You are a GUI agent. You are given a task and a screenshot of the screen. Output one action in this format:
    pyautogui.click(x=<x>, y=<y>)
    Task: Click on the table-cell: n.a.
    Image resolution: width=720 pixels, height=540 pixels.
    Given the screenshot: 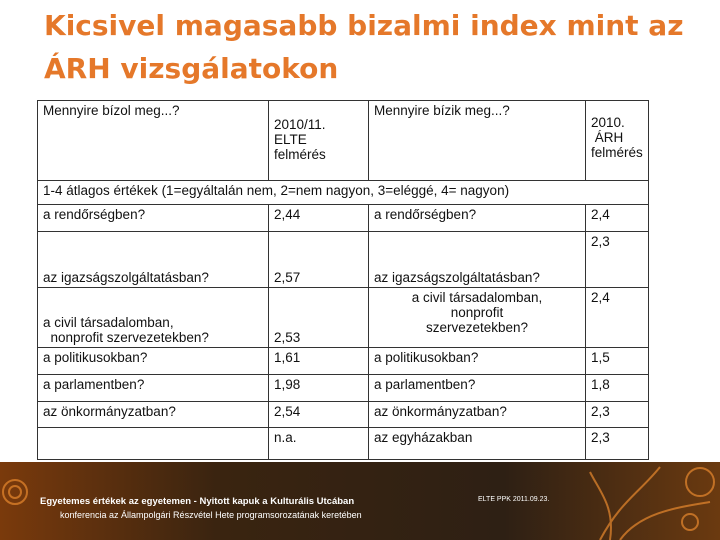 What is the action you would take?
    pyautogui.click(x=318, y=443)
    